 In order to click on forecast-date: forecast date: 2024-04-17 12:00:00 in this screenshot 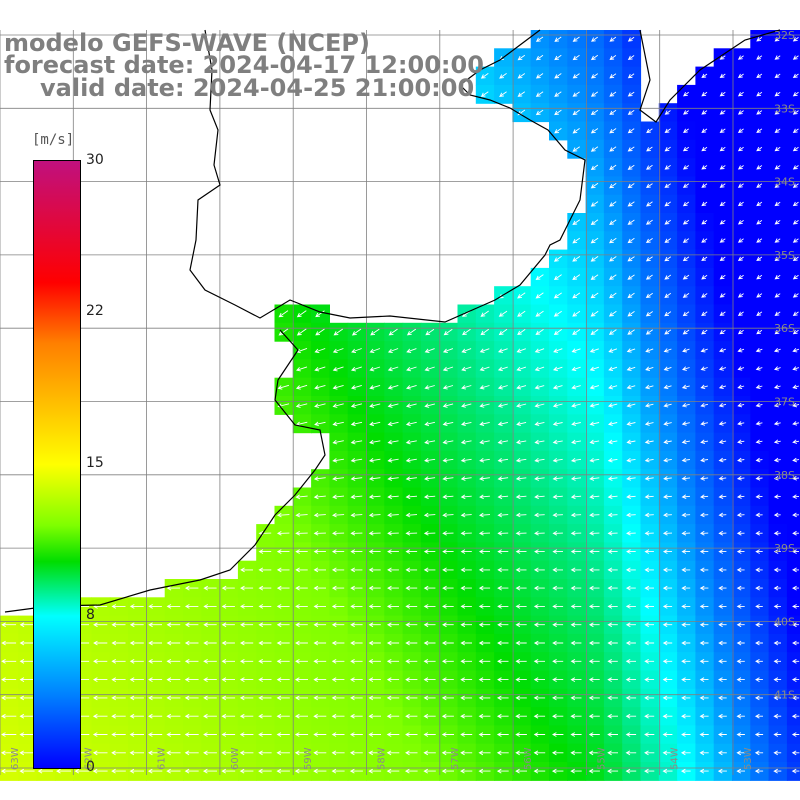, I will do `click(244, 65)`.